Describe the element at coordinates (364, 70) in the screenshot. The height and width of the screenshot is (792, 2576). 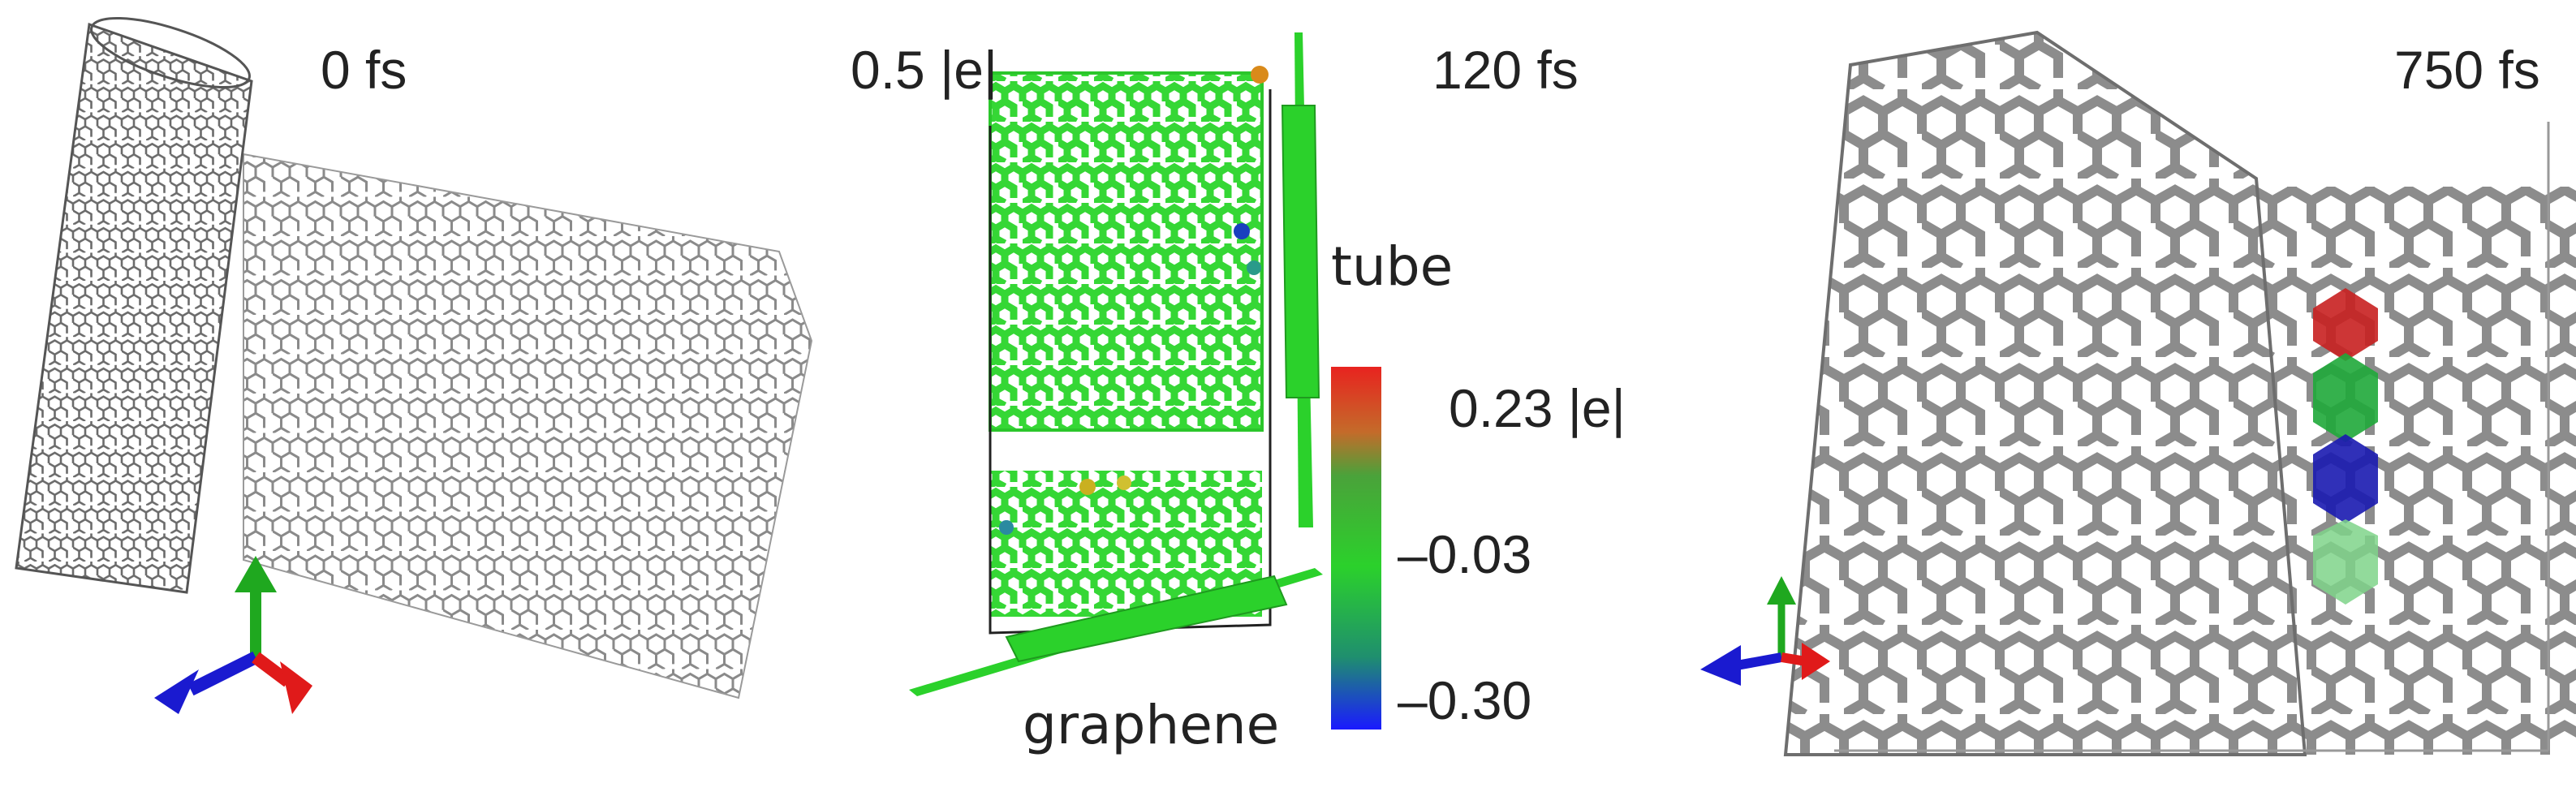
I see `time-label-0fs: 0 fs` at that location.